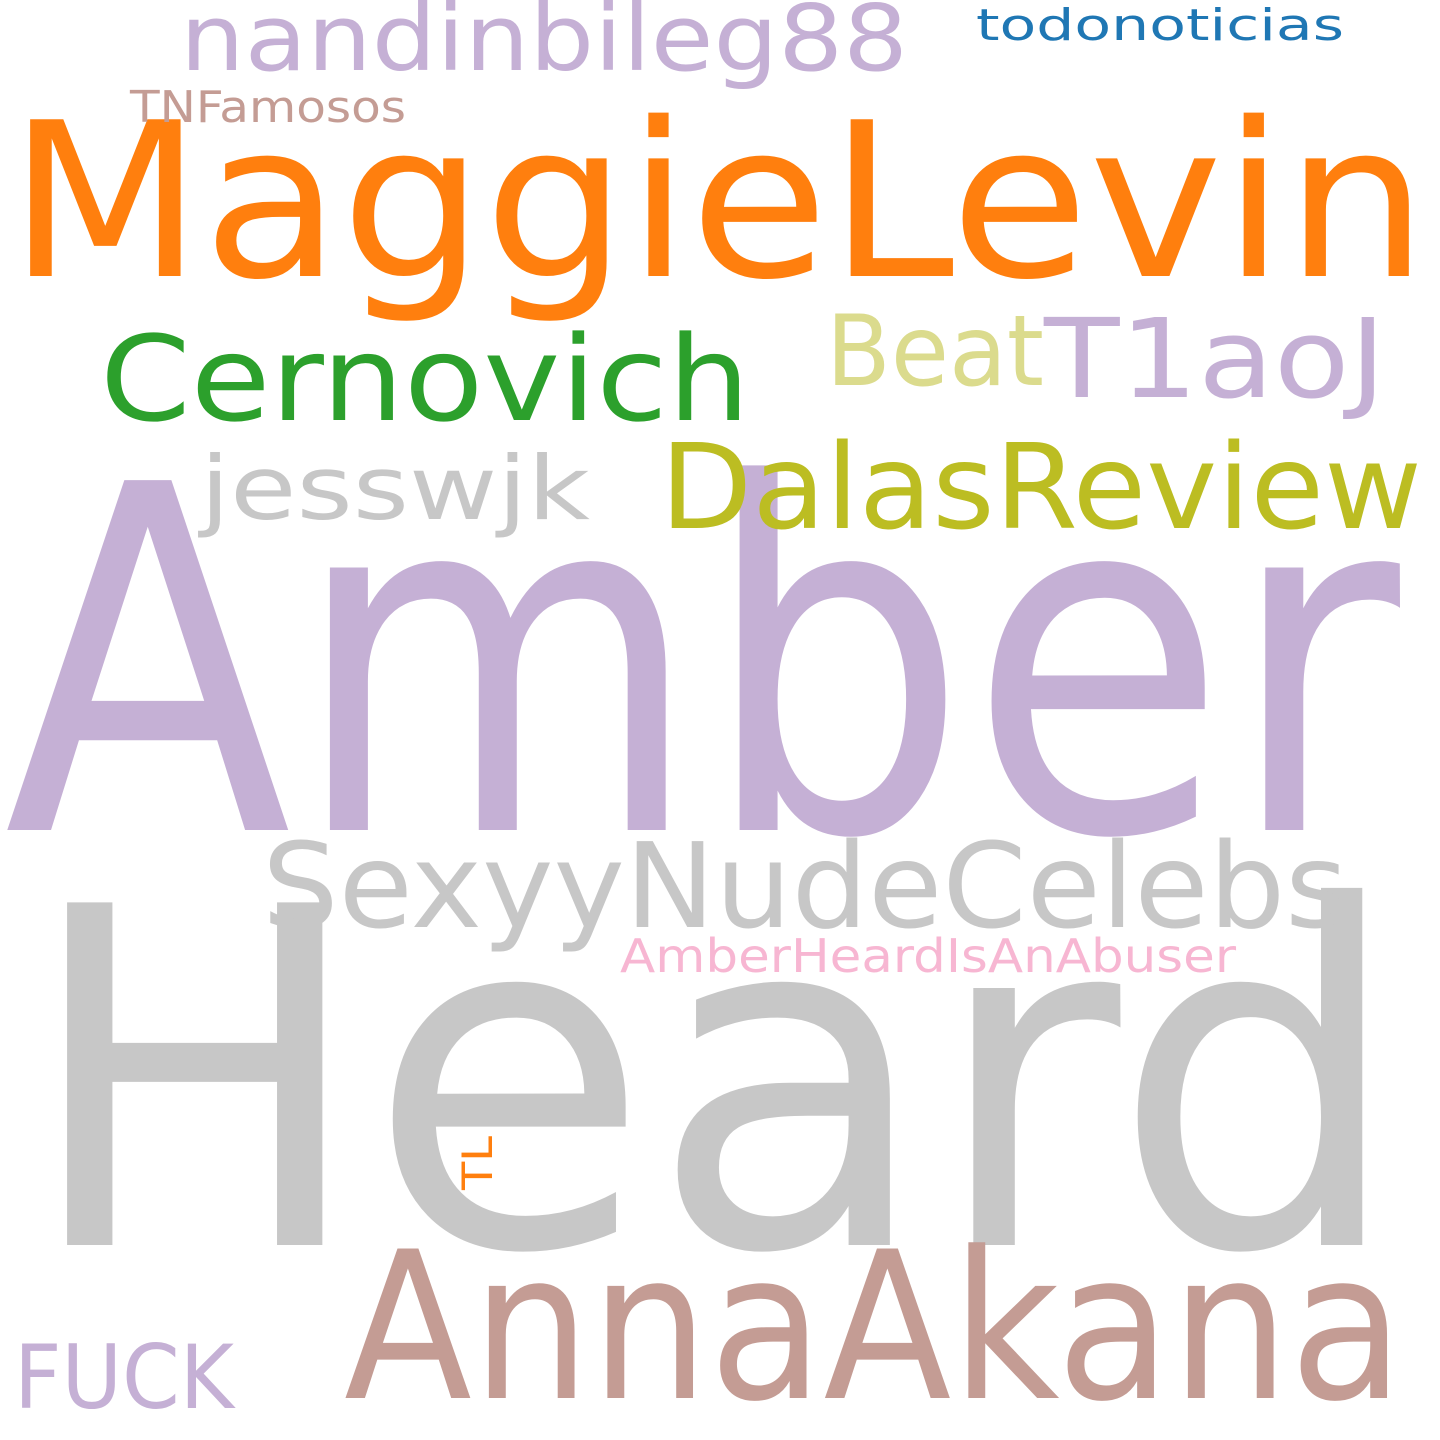  What do you see at coordinates (425, 379) in the screenshot?
I see `word-cernovich: Cernovich` at bounding box center [425, 379].